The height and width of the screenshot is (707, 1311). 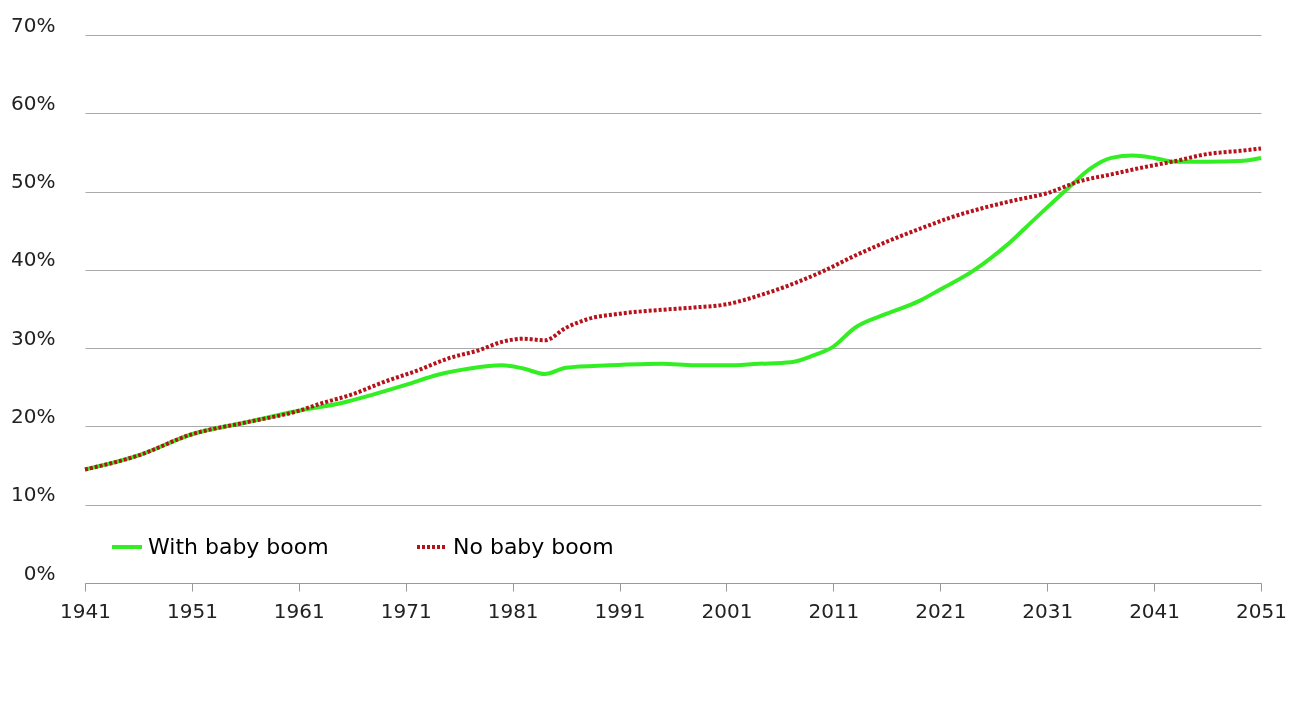 What do you see at coordinates (533, 546) in the screenshot?
I see `legend-label: No baby boom` at bounding box center [533, 546].